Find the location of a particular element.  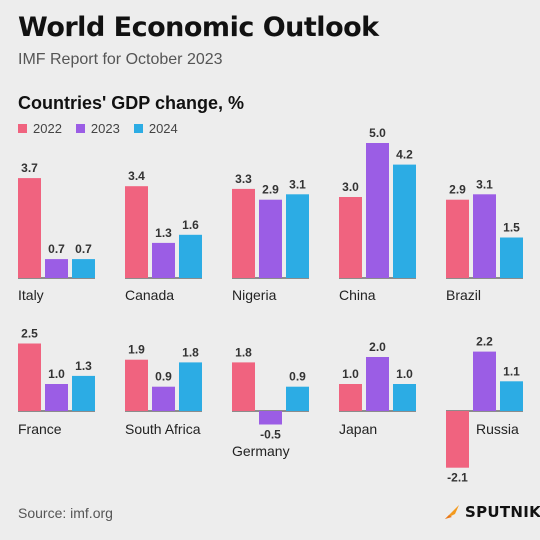

category-label-china: China is located at coordinates (357, 295).